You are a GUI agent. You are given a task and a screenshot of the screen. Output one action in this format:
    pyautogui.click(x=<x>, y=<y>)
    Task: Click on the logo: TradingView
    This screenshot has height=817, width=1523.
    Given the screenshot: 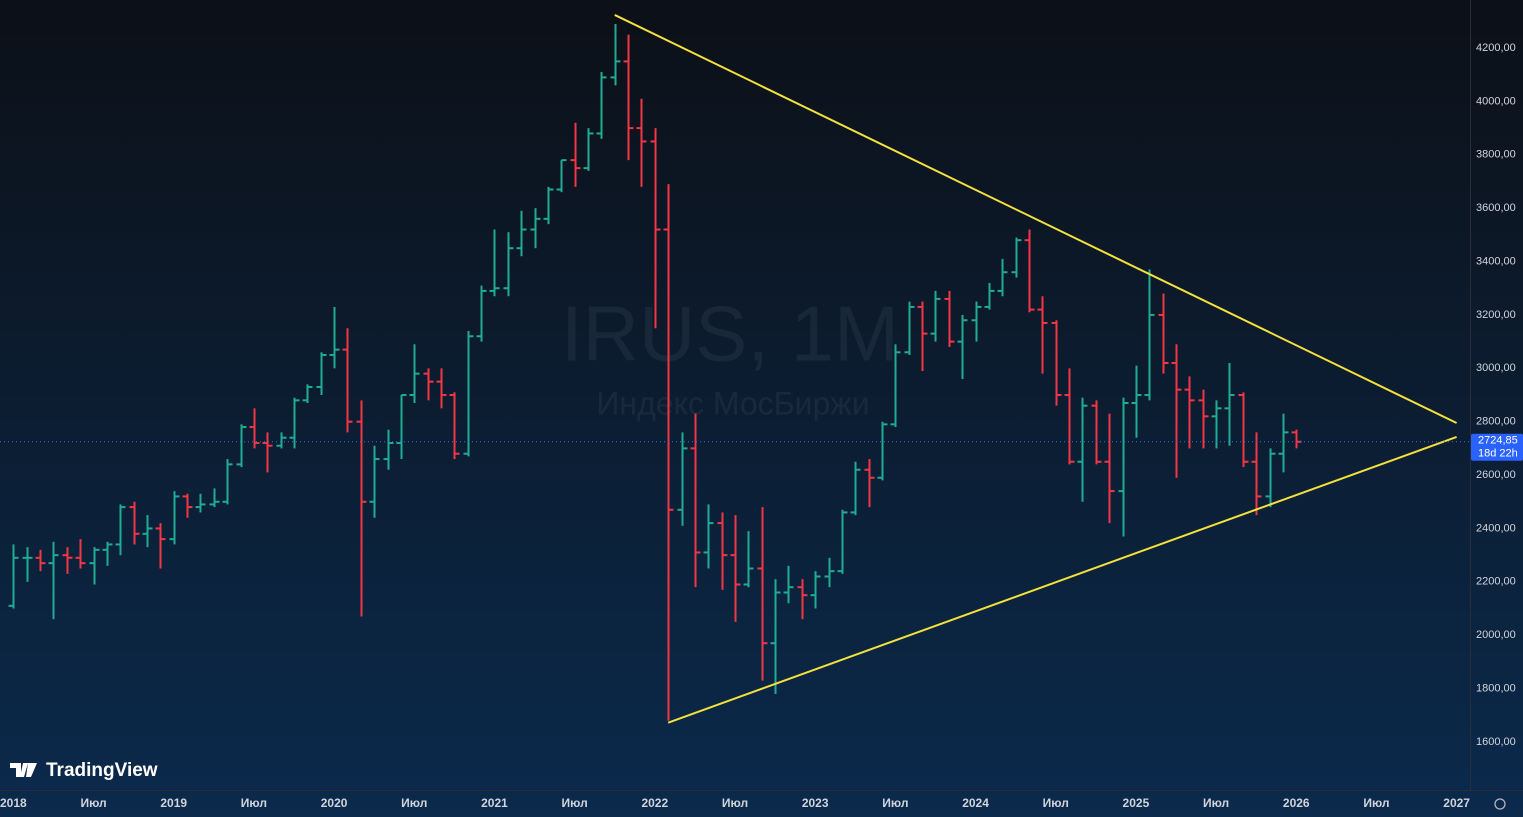 What is the action you would take?
    pyautogui.click(x=84, y=770)
    